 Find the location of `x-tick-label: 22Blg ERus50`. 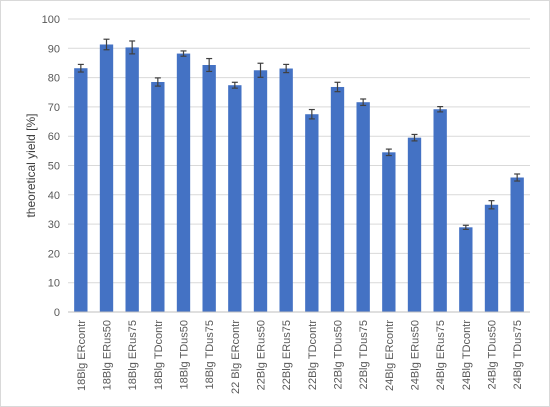

x-tick-label: 22Blg ERus50 is located at coordinates (262, 355).